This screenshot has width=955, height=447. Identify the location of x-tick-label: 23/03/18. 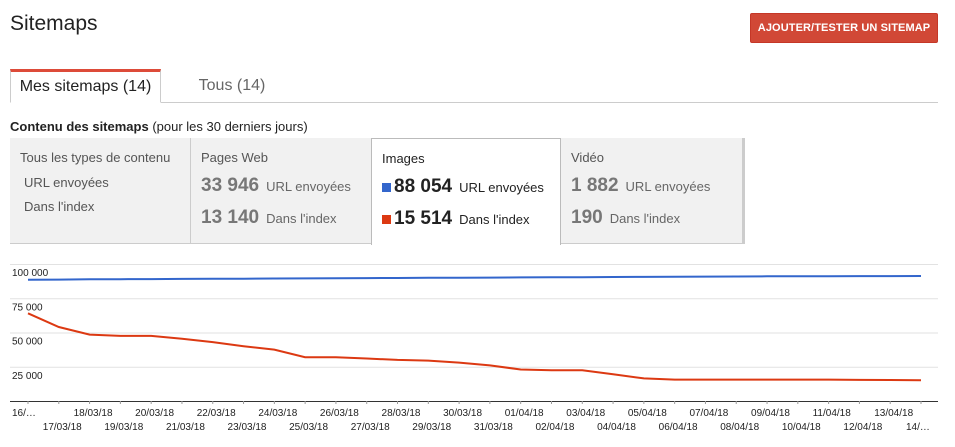
(247, 427).